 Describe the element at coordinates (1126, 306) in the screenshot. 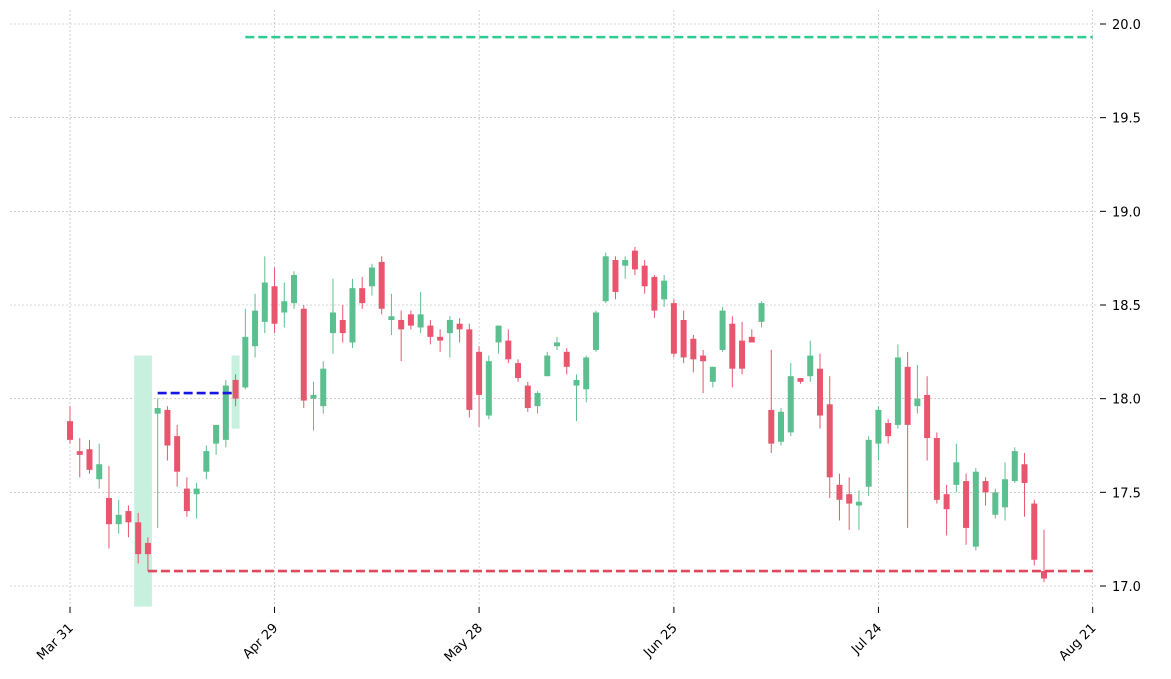

I see `y-tick-label: 18.5` at that location.